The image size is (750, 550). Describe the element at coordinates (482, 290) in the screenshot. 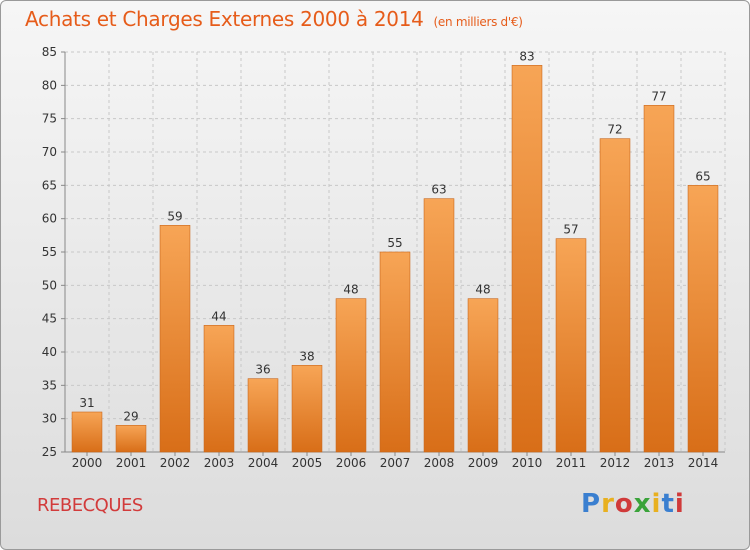

I see `data-label-2009: 48` at that location.